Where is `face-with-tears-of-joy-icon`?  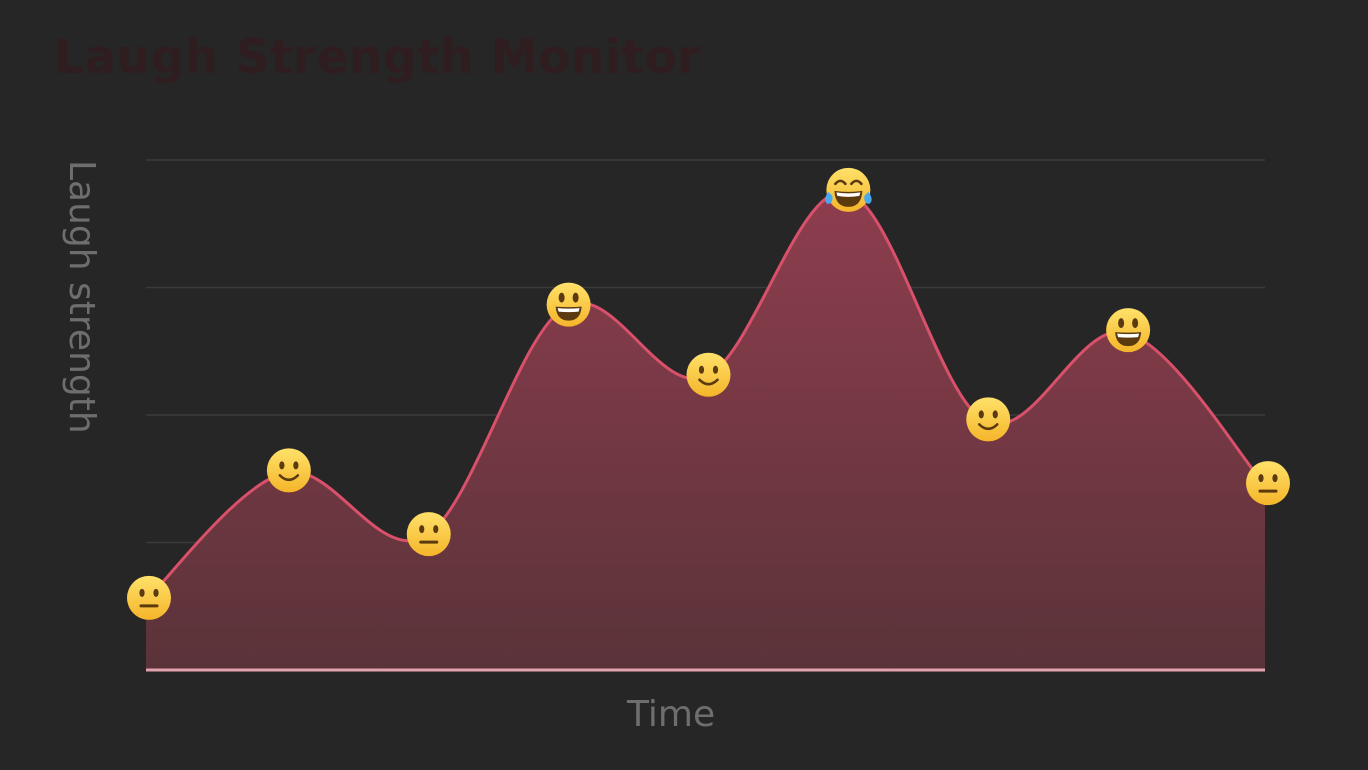 face-with-tears-of-joy-icon is located at coordinates (848, 189).